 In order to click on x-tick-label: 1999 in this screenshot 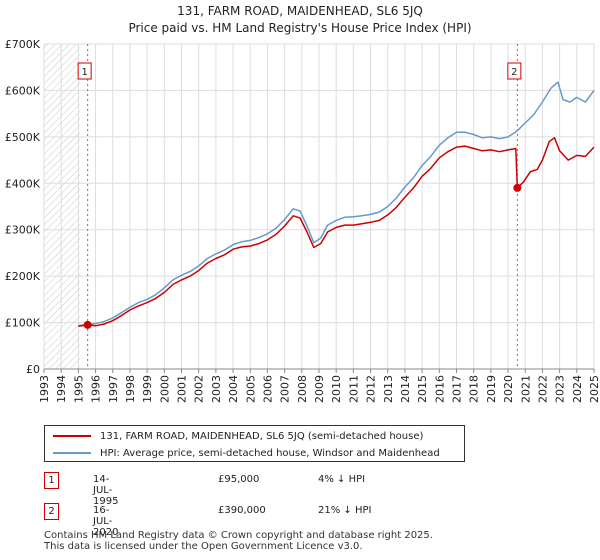, I will do `click(147, 389)`.